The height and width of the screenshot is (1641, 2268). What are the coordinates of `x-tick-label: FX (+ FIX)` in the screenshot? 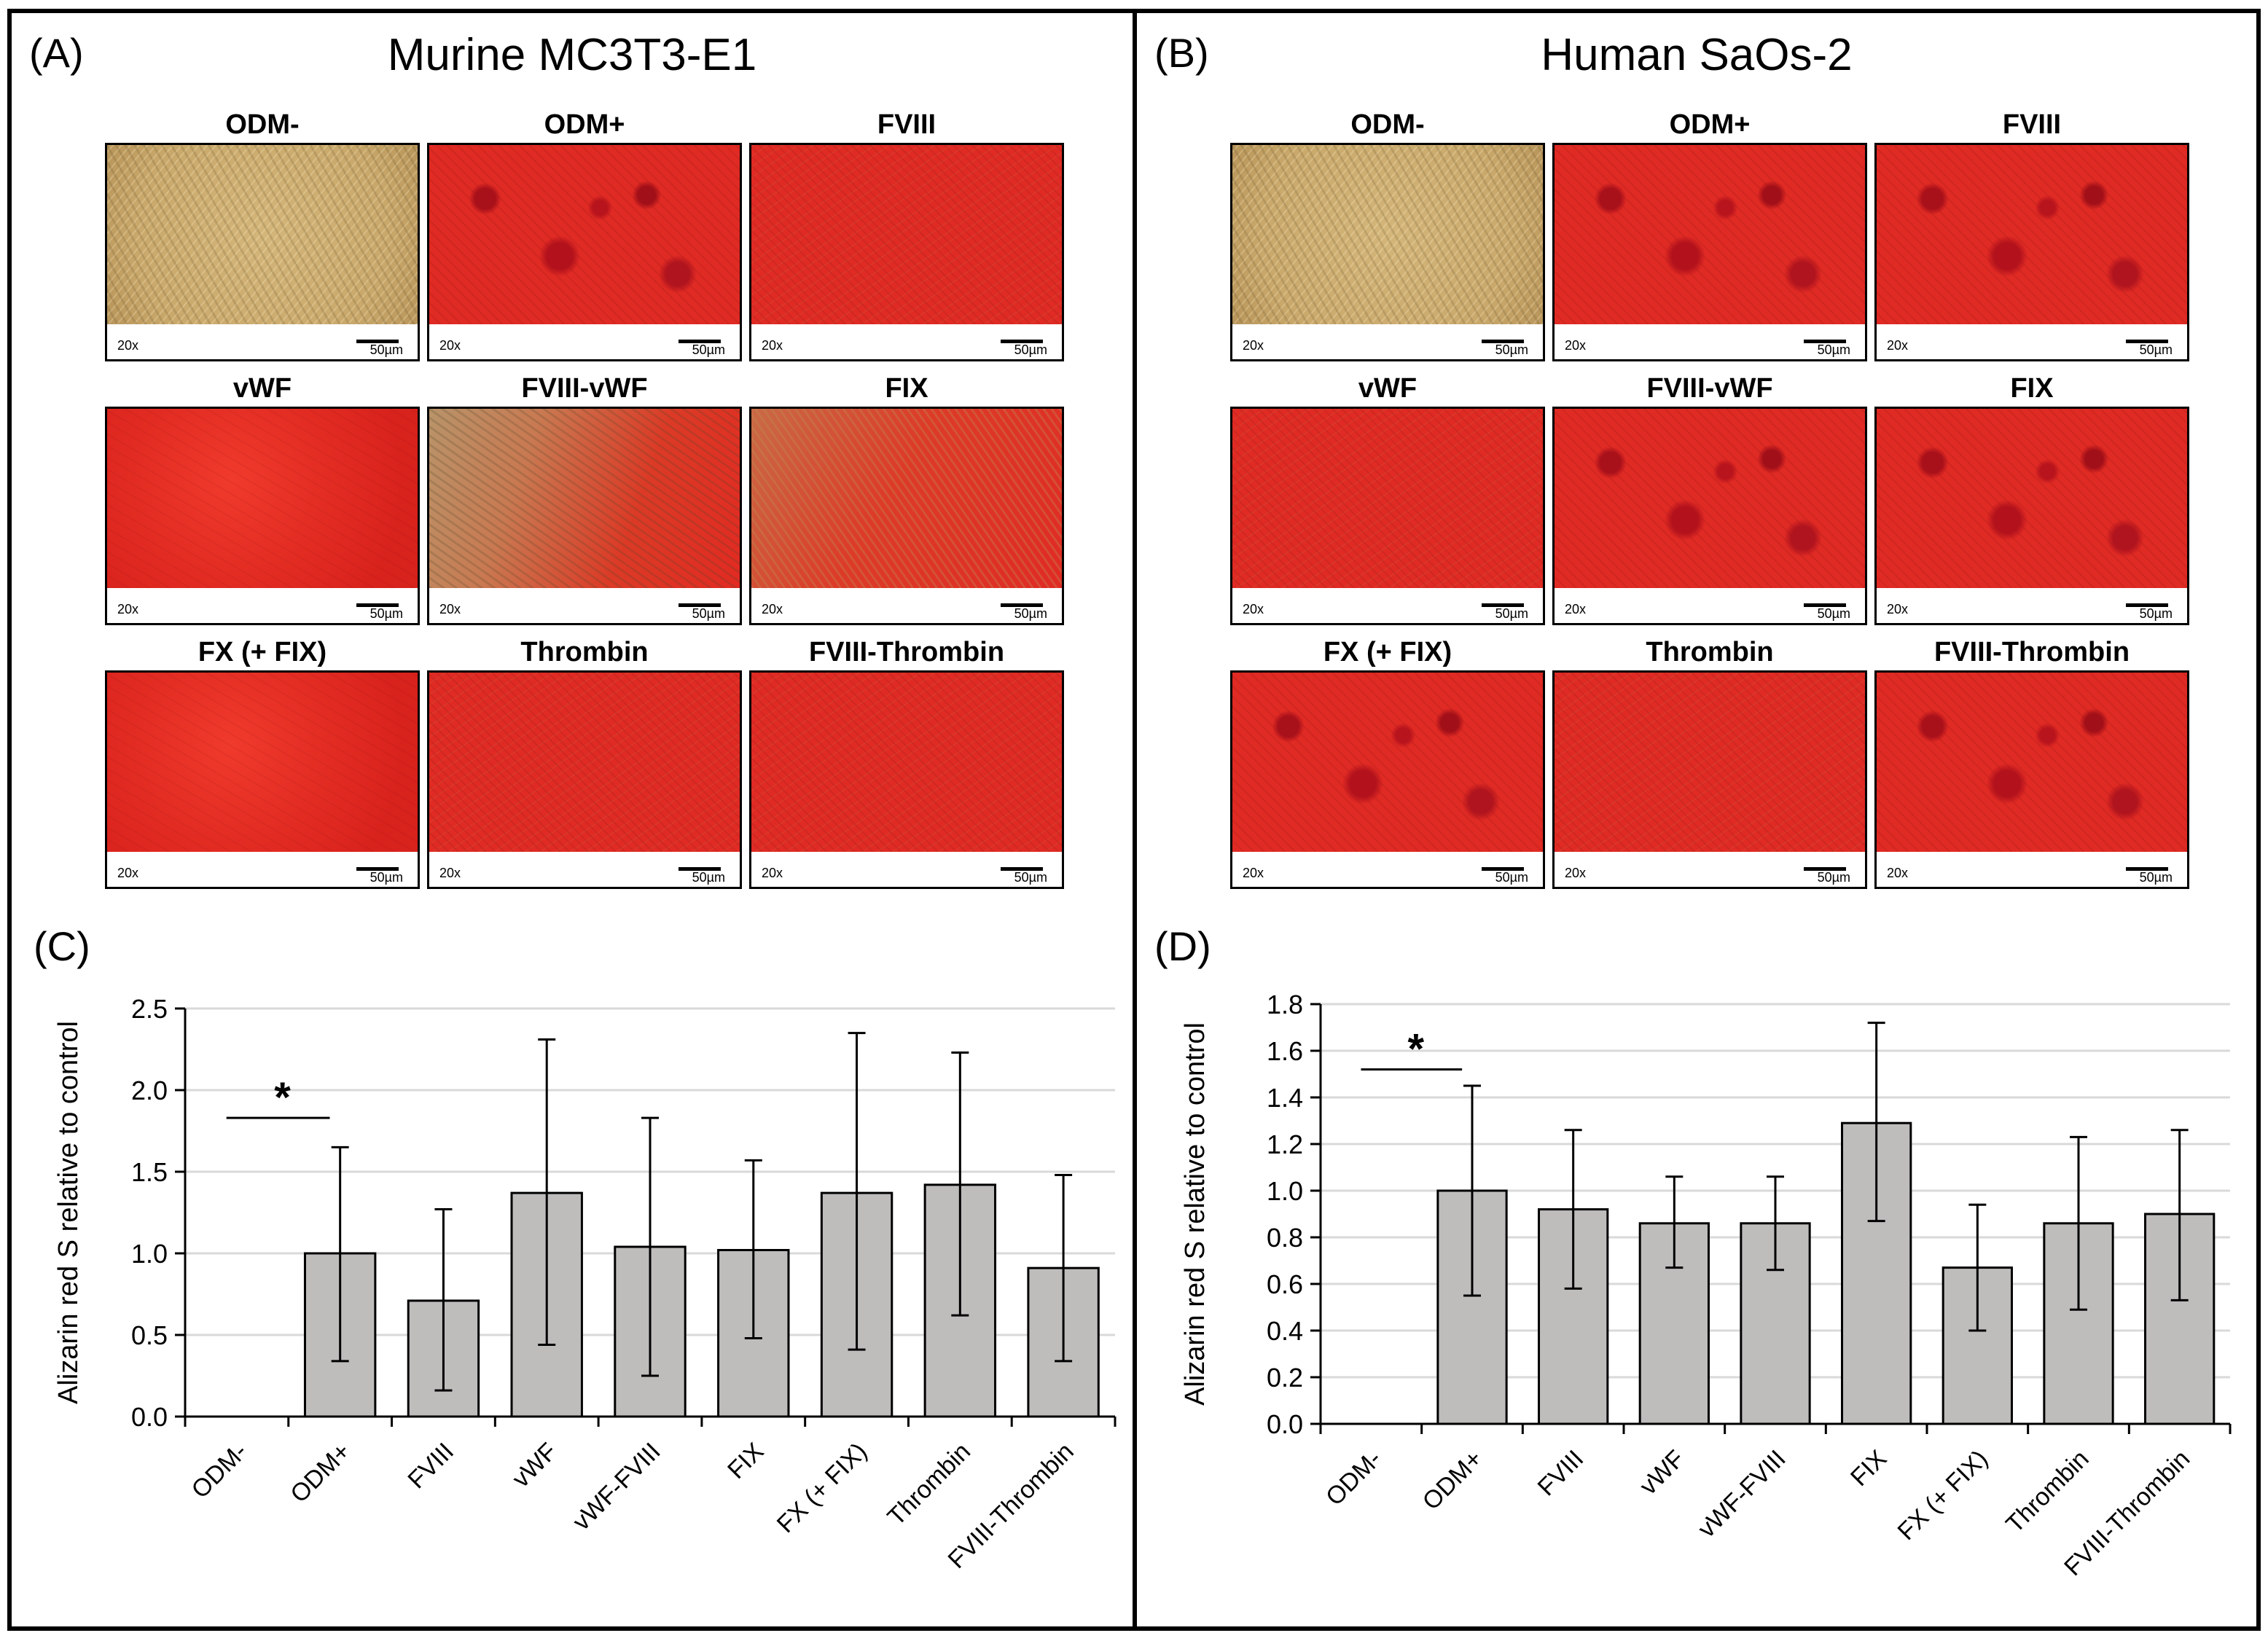 It's located at (822, 1488).